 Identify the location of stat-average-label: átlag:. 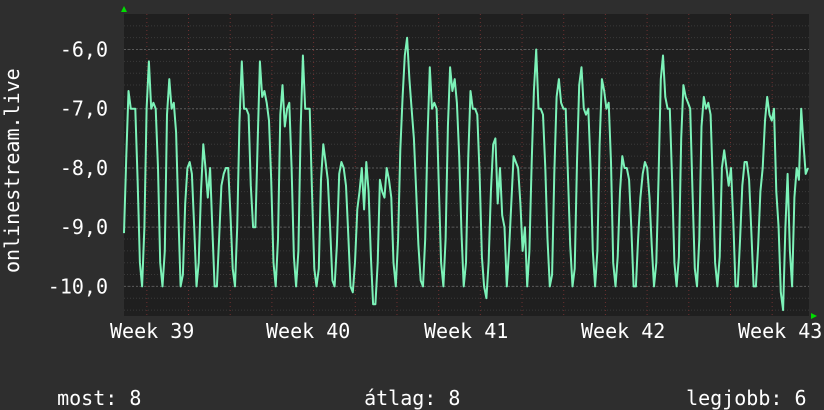
(400, 398).